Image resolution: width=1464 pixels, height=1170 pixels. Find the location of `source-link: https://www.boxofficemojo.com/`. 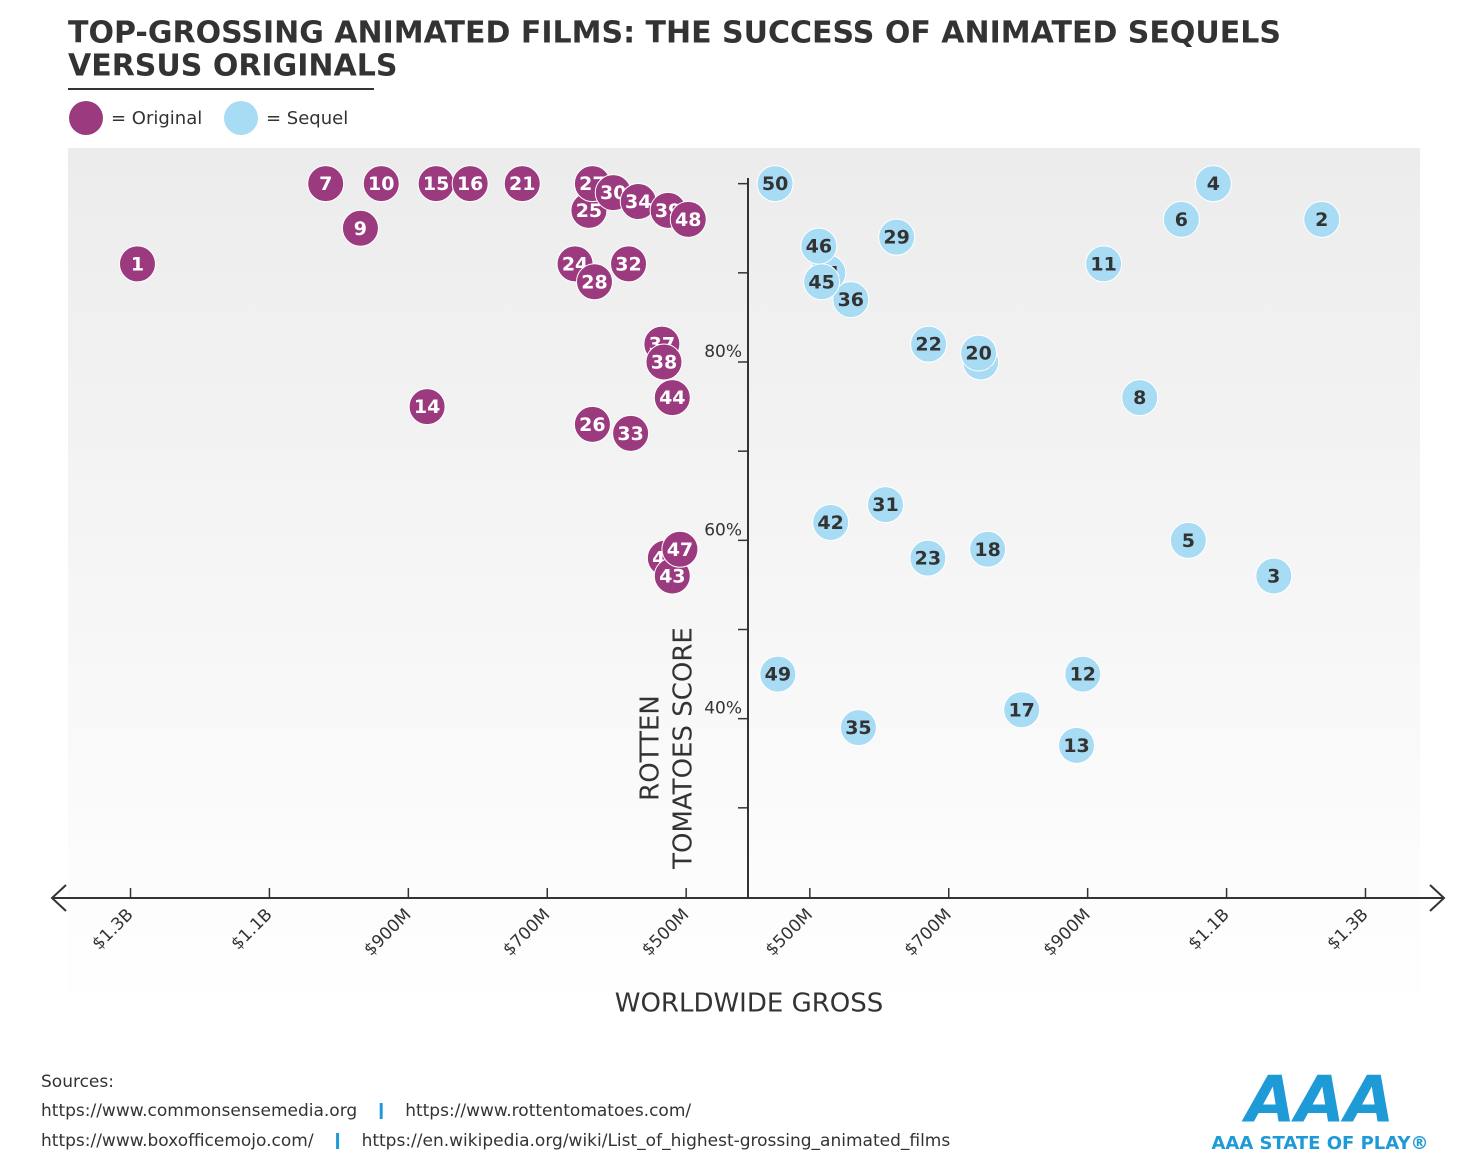

source-link: https://www.boxofficemojo.com/ is located at coordinates (177, 1141).